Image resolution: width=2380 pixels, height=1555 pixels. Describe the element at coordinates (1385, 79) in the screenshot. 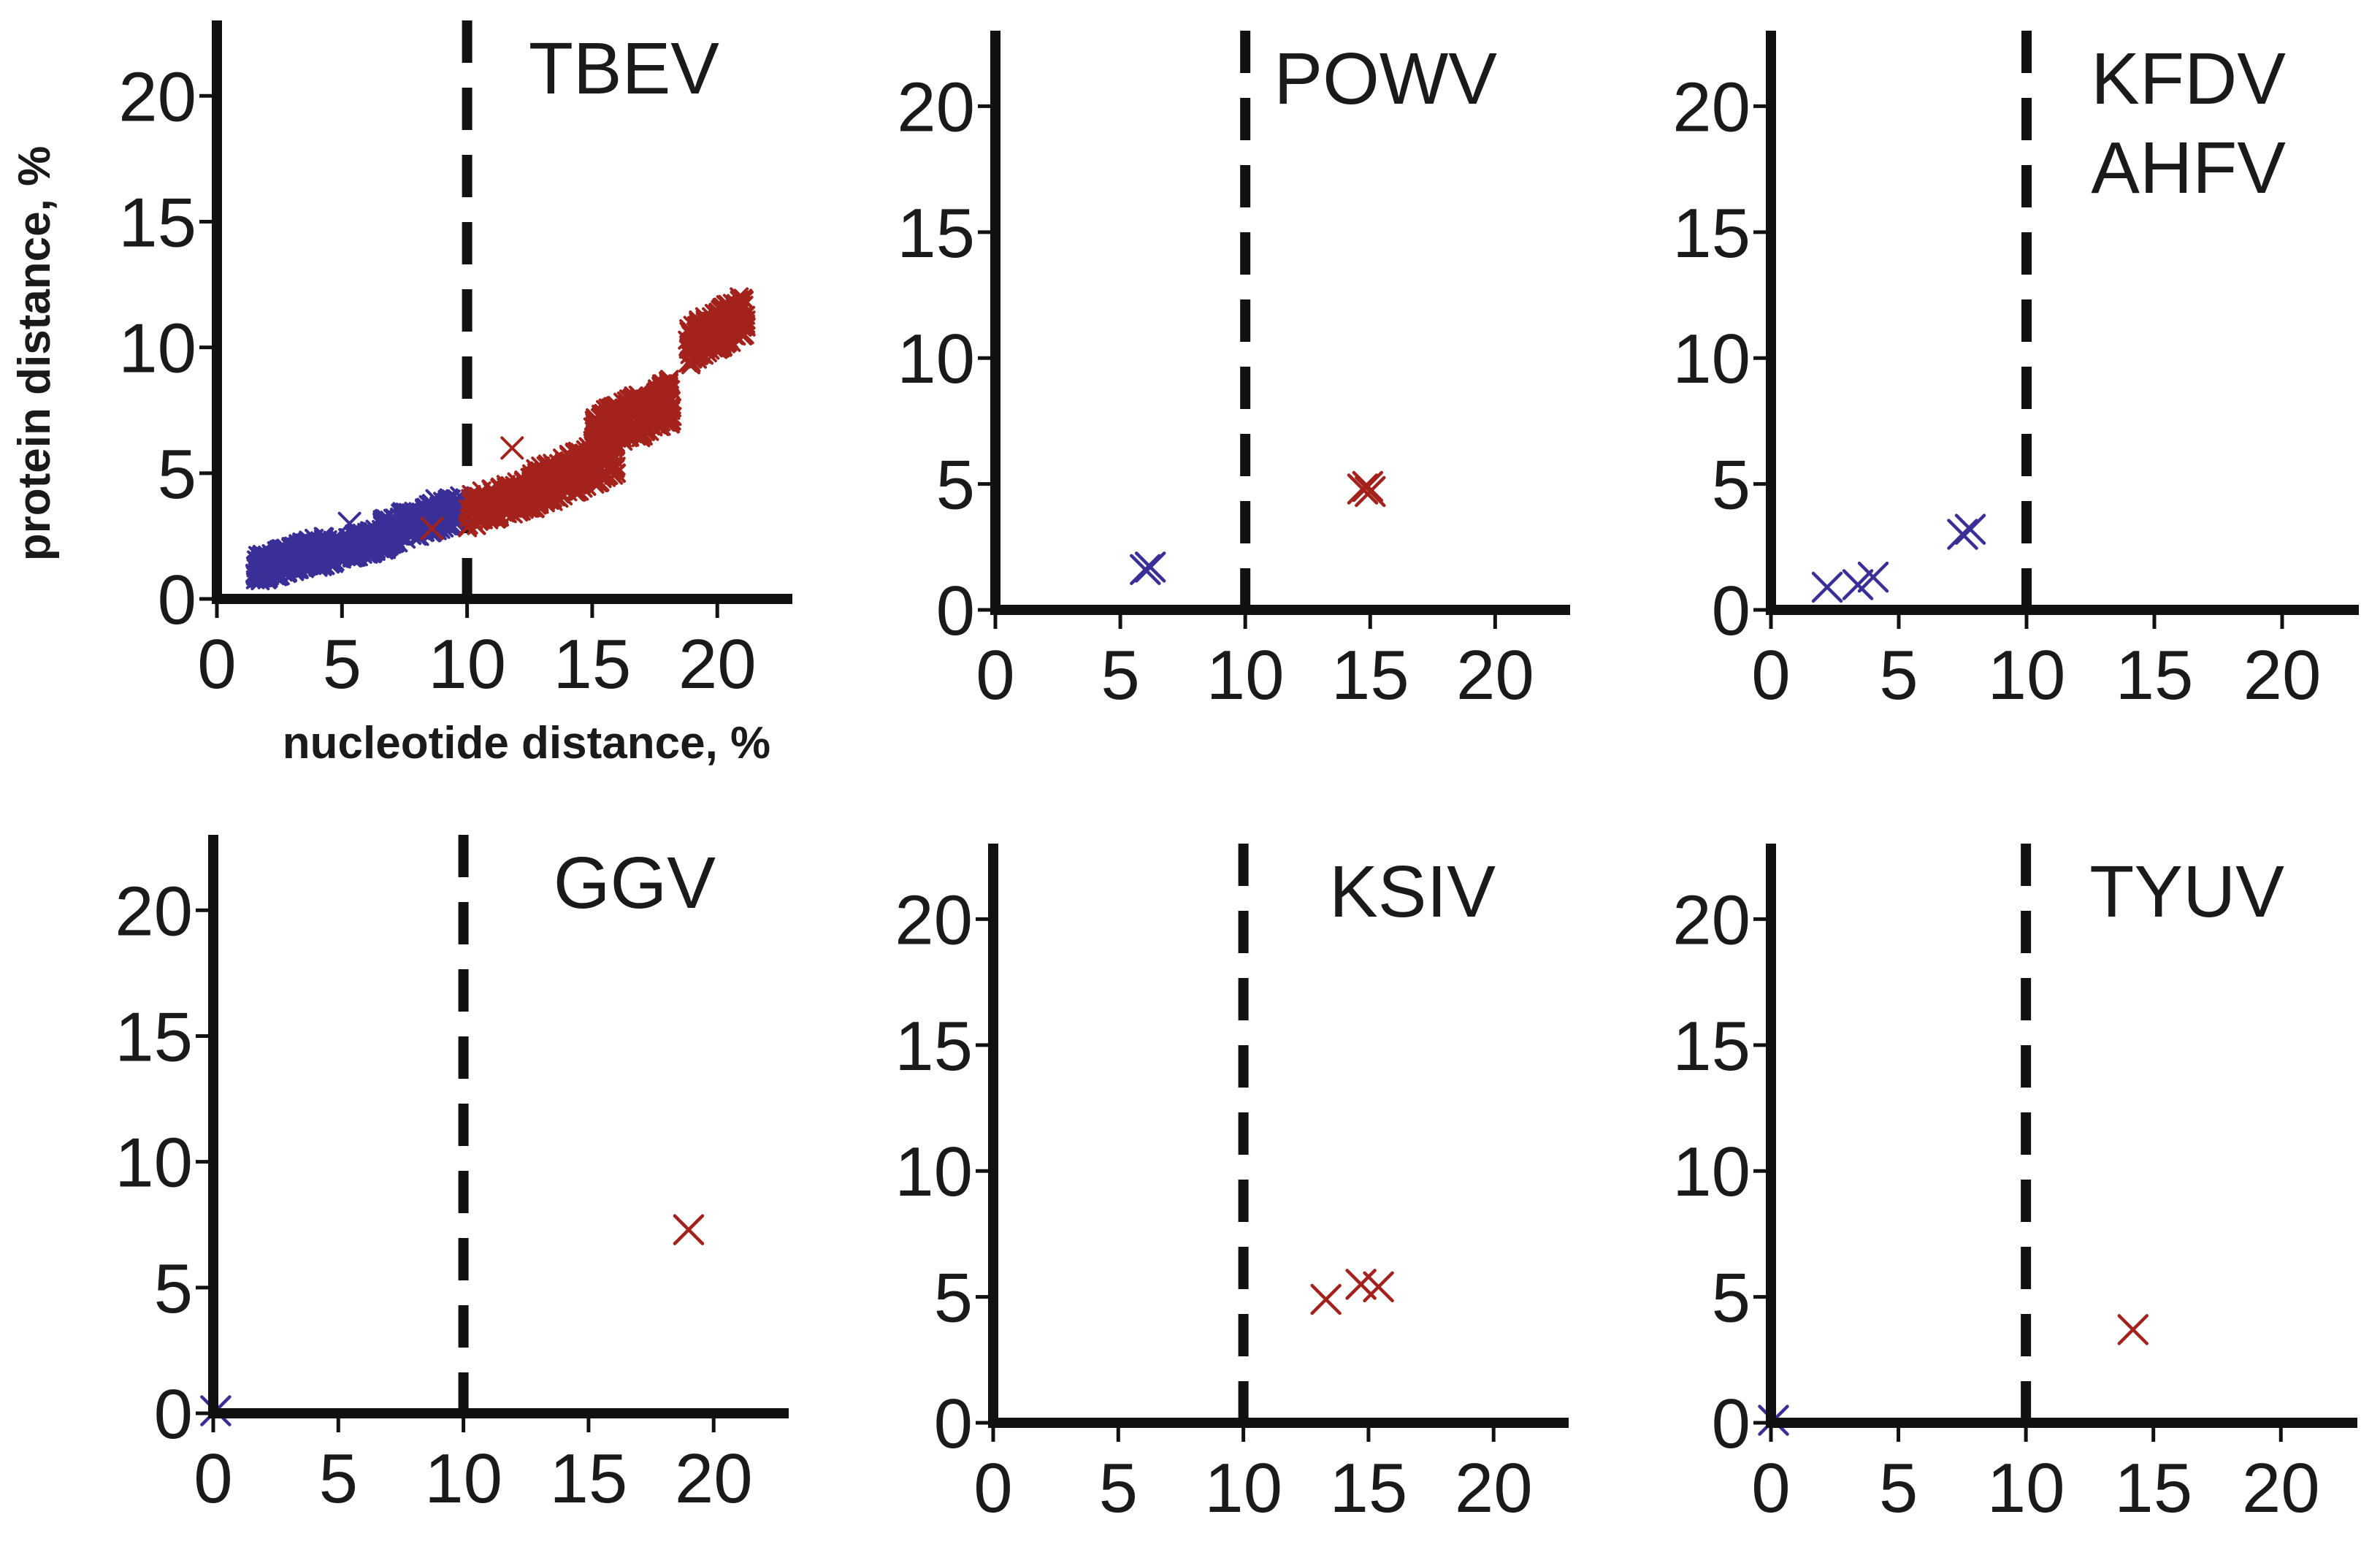

I see `panel-title: POWV` at that location.